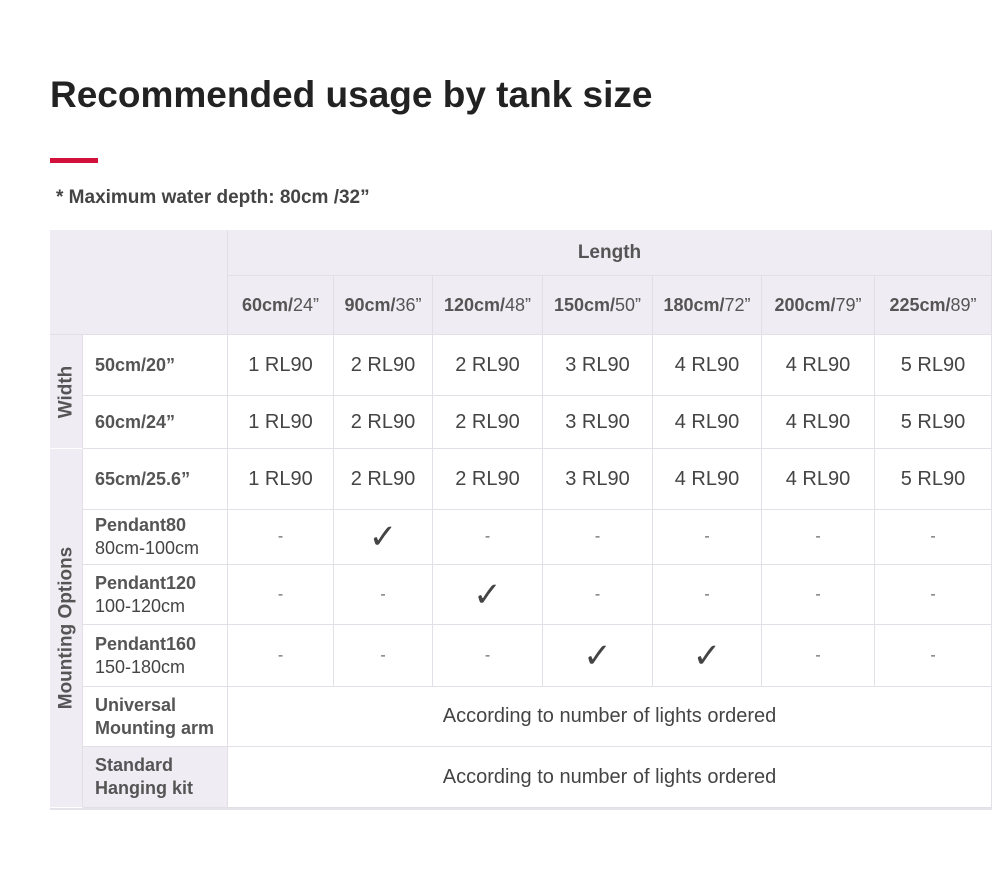  Describe the element at coordinates (848, 304) in the screenshot. I see `column-imperial: 79”` at that location.